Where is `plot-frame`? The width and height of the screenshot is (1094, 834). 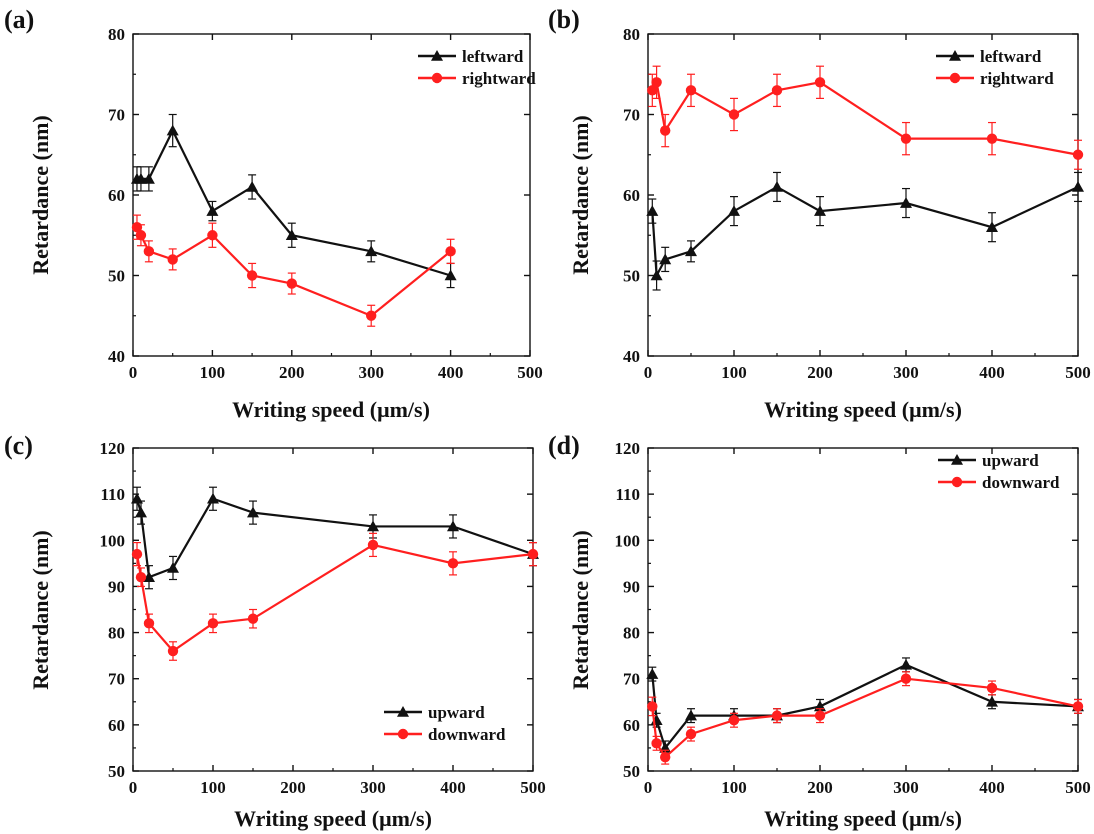
plot-frame is located at coordinates (333, 609).